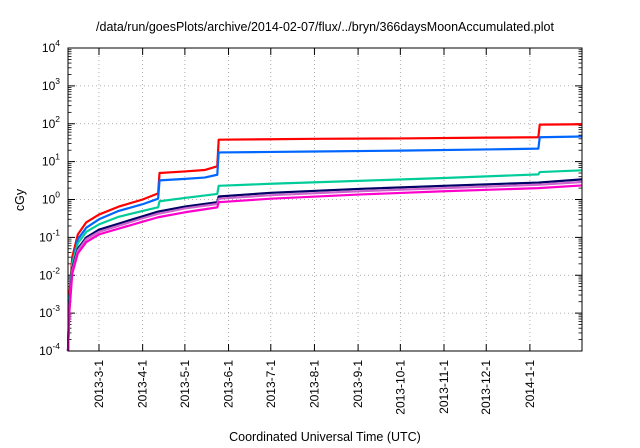 The width and height of the screenshot is (640, 448). What do you see at coordinates (51, 198) in the screenshot?
I see `y-tick-label: 10⁰` at bounding box center [51, 198].